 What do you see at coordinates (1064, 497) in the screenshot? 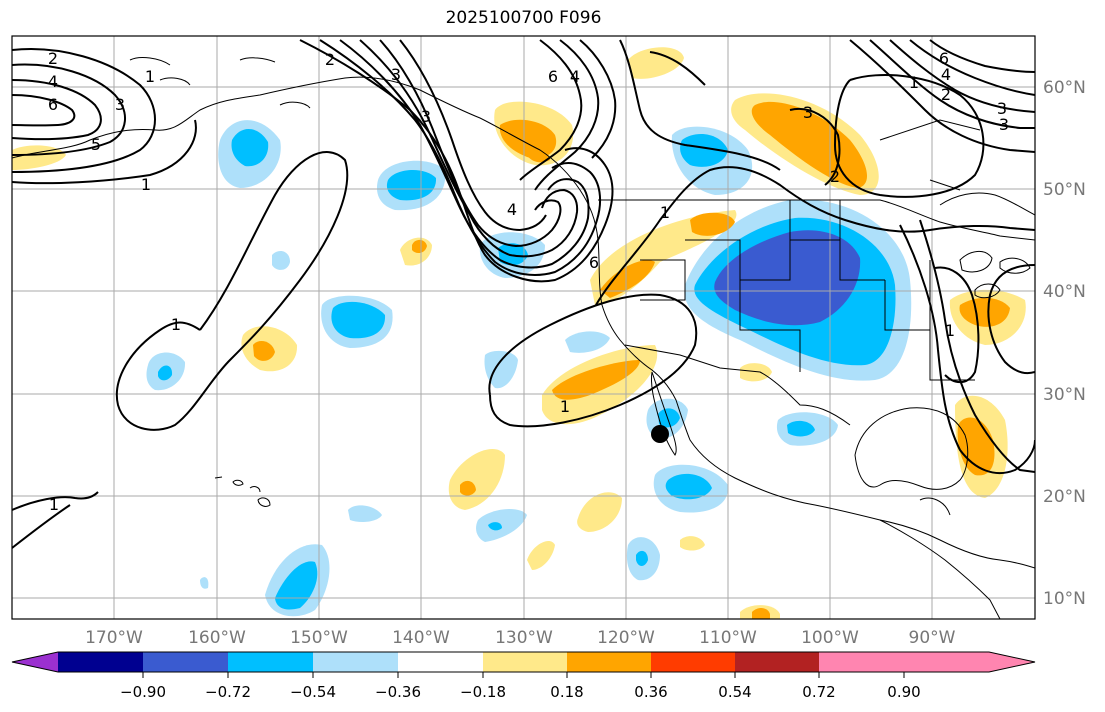
I see `lat-tick-label: 20°N` at bounding box center [1064, 497].